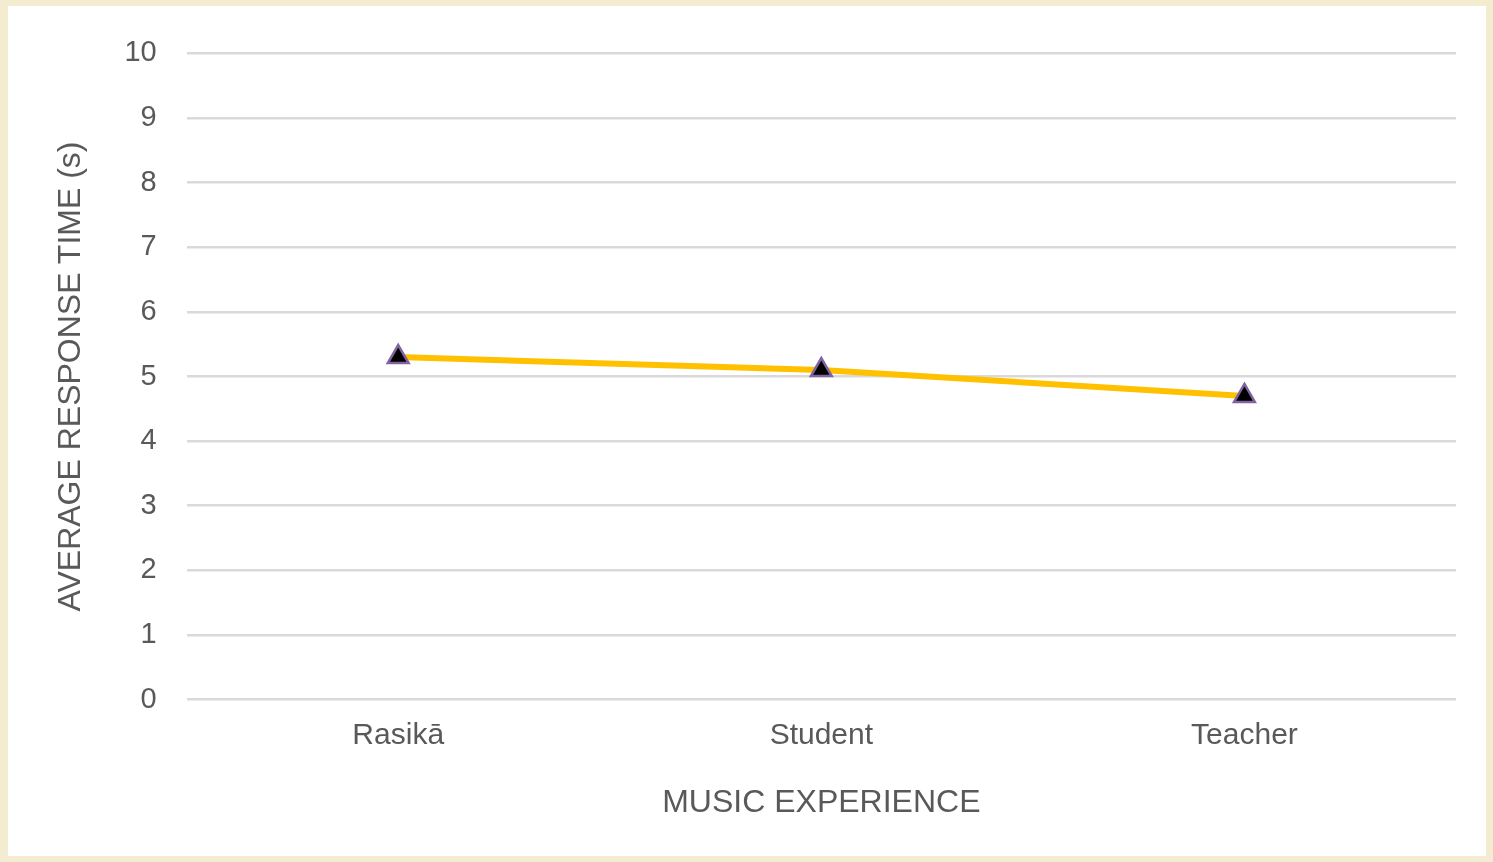  What do you see at coordinates (148, 116) in the screenshot?
I see `y-tick-label: 9` at bounding box center [148, 116].